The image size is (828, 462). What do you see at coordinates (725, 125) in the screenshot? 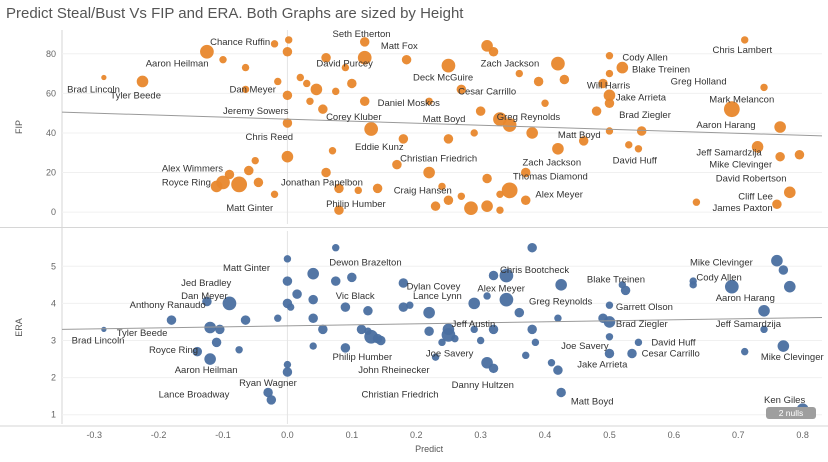
I see `point-label: Aaron Harang` at bounding box center [725, 125].